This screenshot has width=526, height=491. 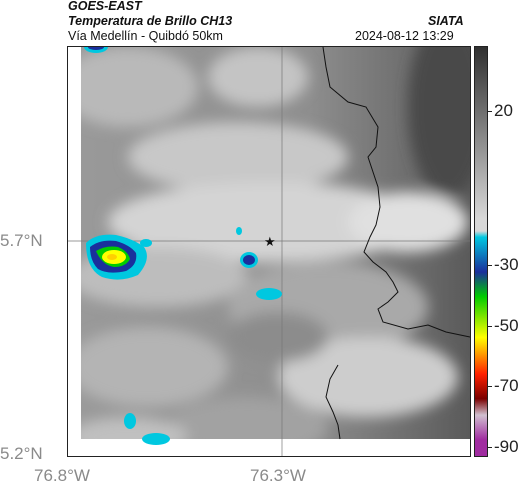 I want to click on colorbar-label-m70: -70, so click(x=506, y=385).